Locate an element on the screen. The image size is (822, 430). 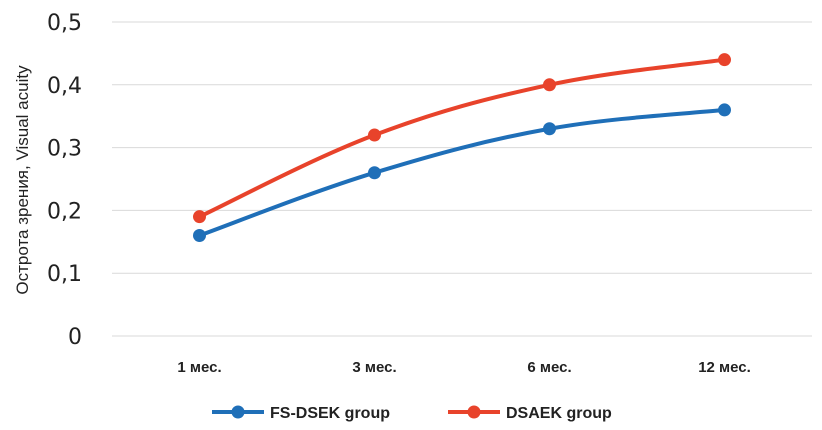
legend-label: FS-DSEK group is located at coordinates (330, 413).